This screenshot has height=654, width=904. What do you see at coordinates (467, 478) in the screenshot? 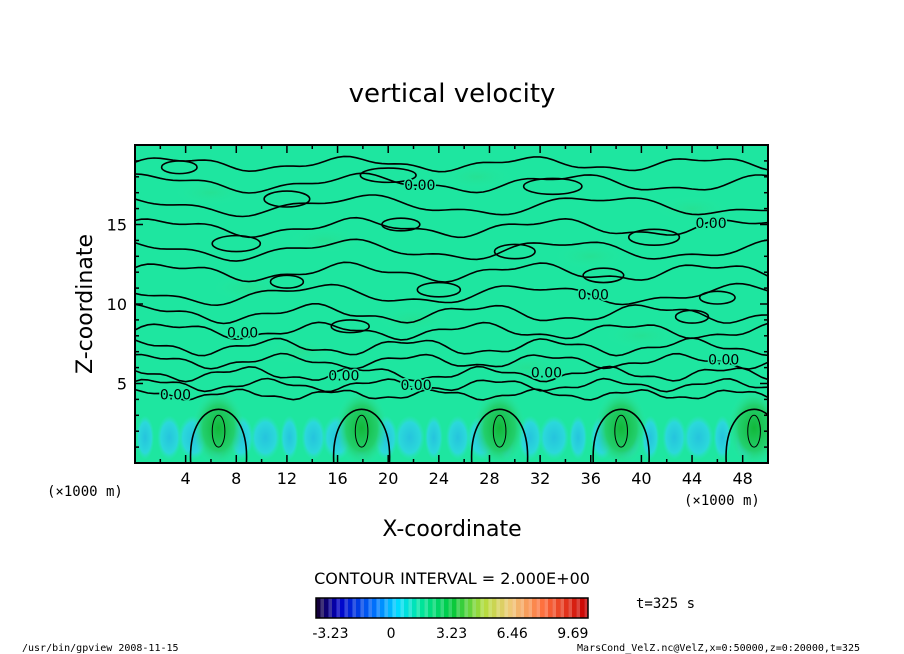
I see `x-tick-labels: 4 8 12 16 20 24 28 32 36 40 44 48` at bounding box center [467, 478].